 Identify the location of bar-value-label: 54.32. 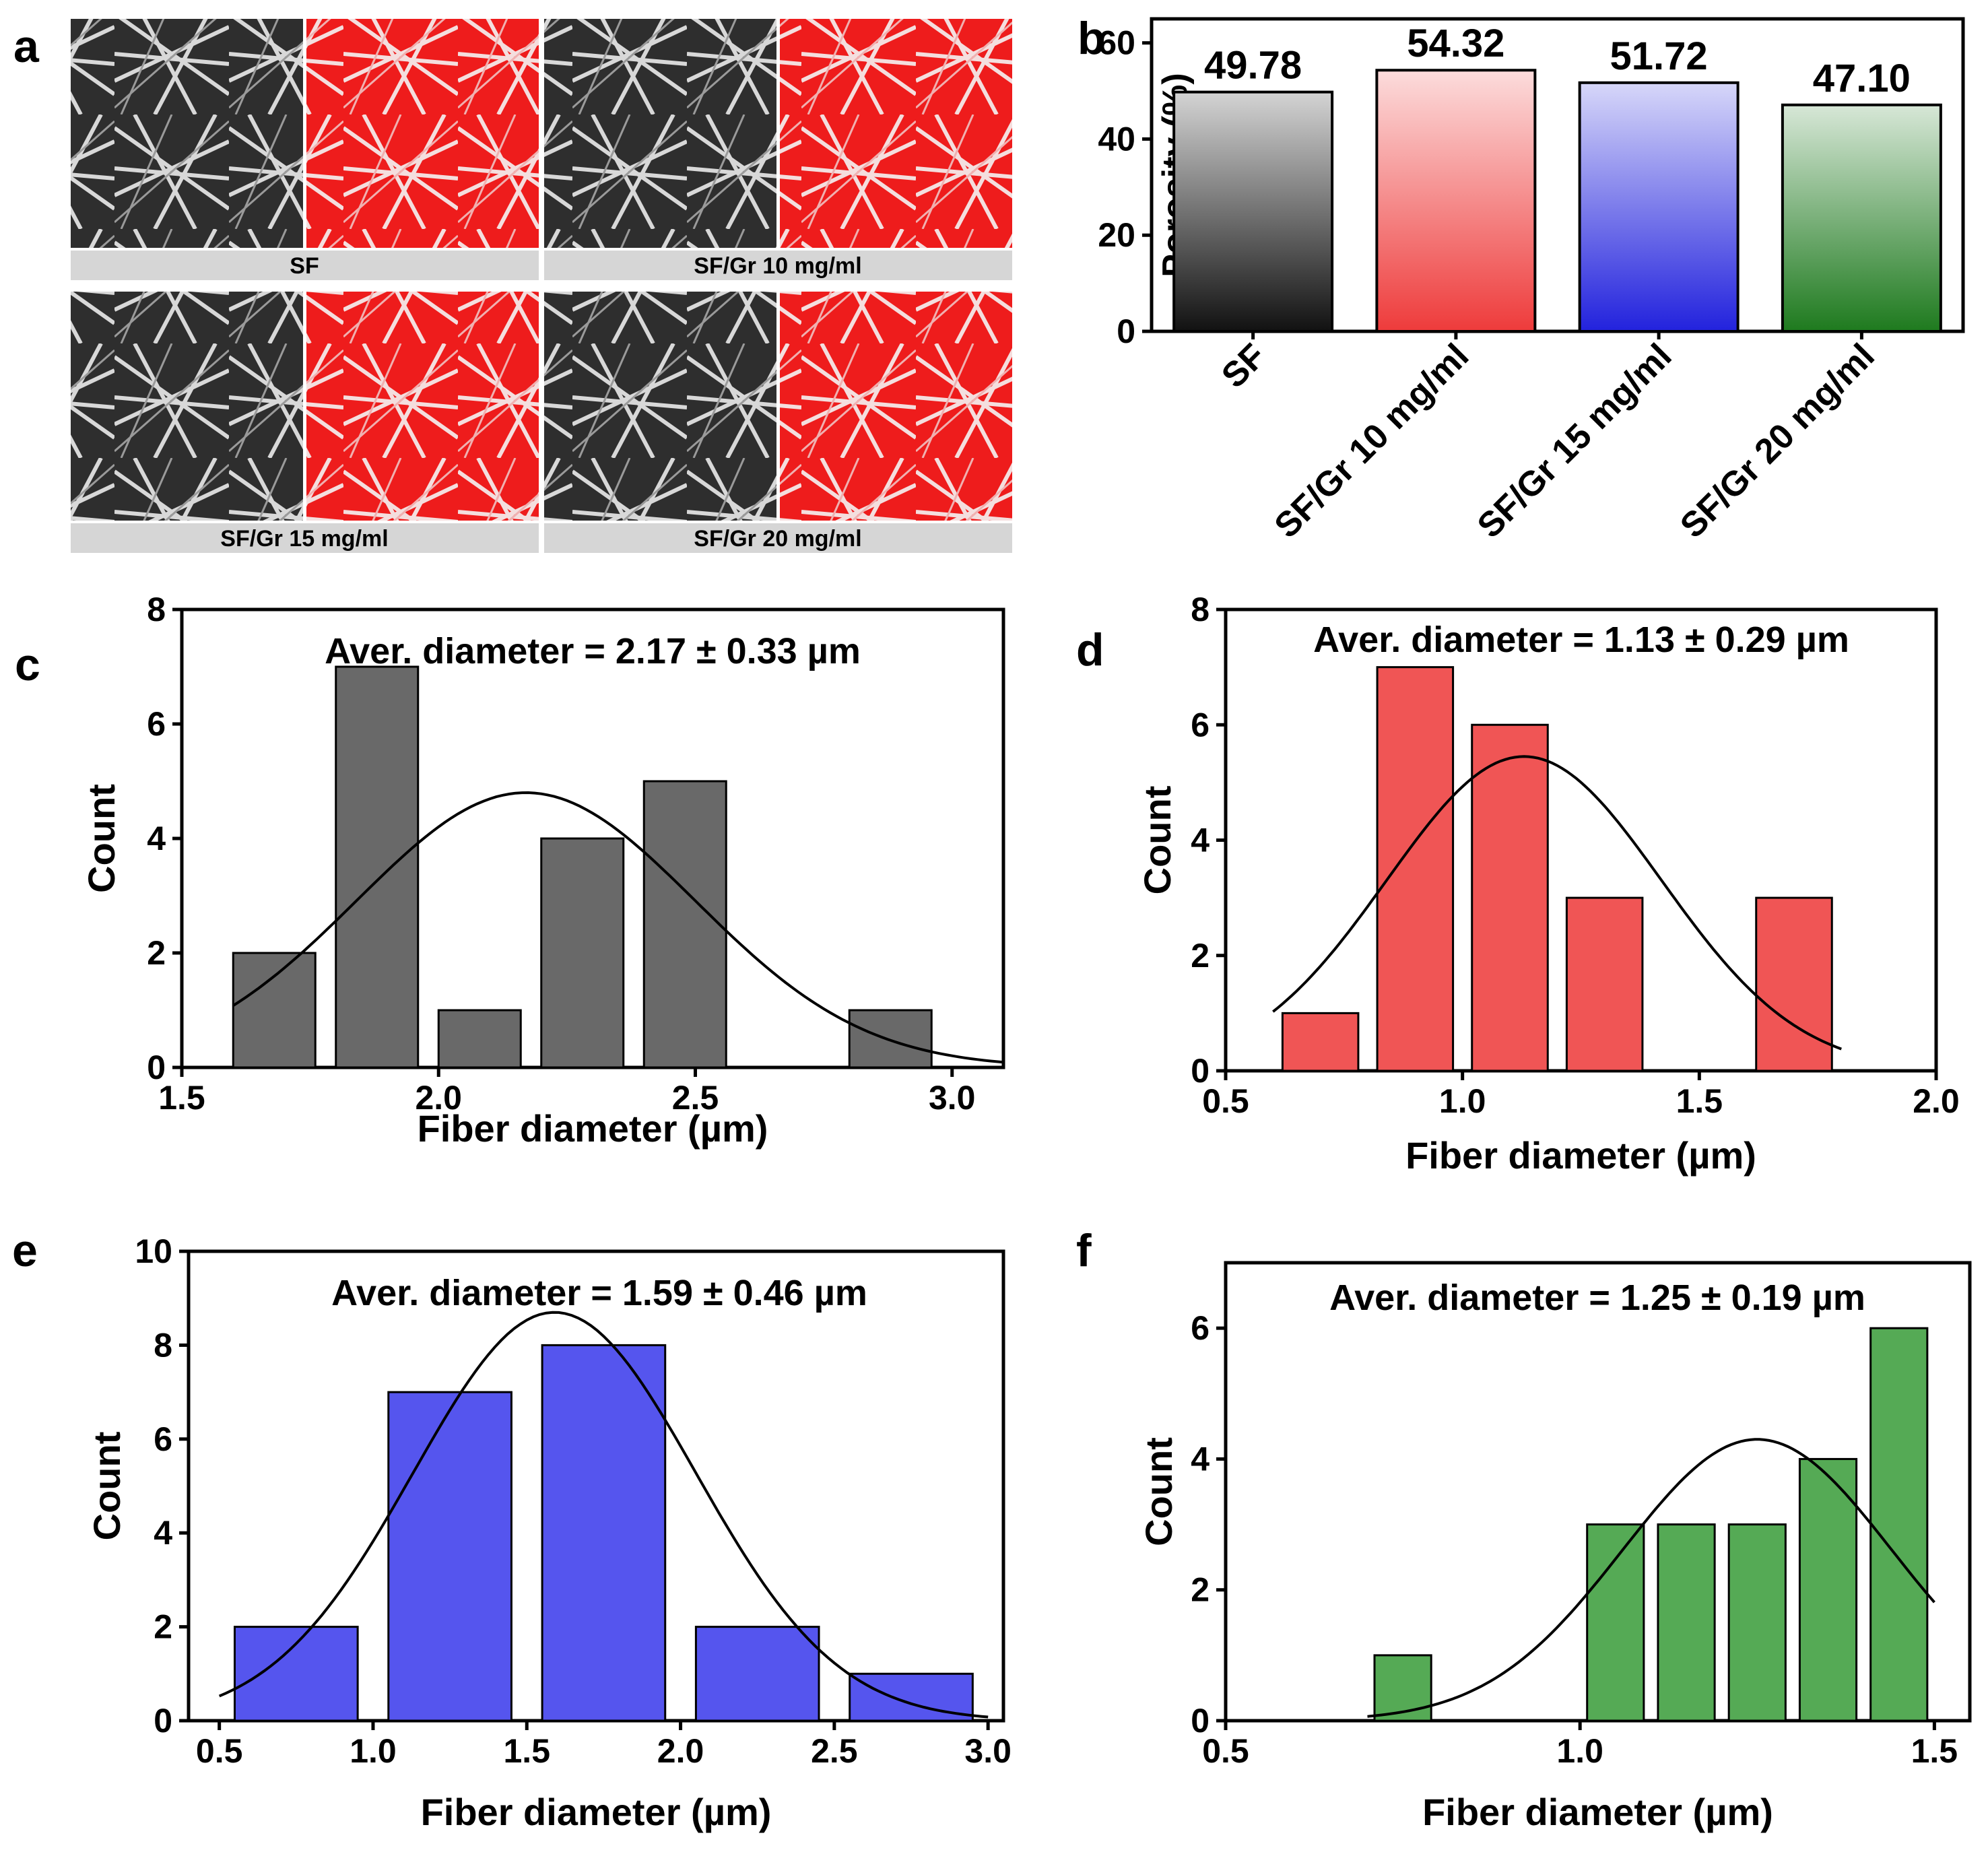
(1455, 43).